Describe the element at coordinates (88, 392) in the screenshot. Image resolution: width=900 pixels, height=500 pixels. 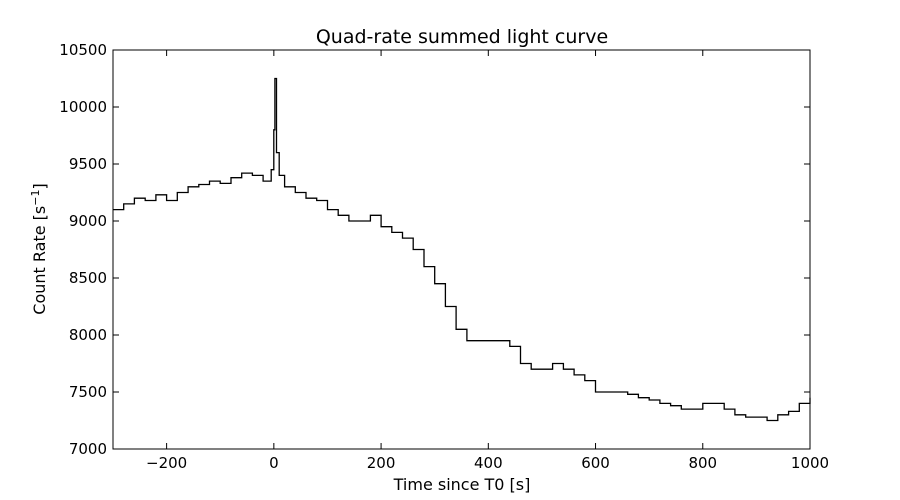
I see `y-tick-label: 7500` at that location.